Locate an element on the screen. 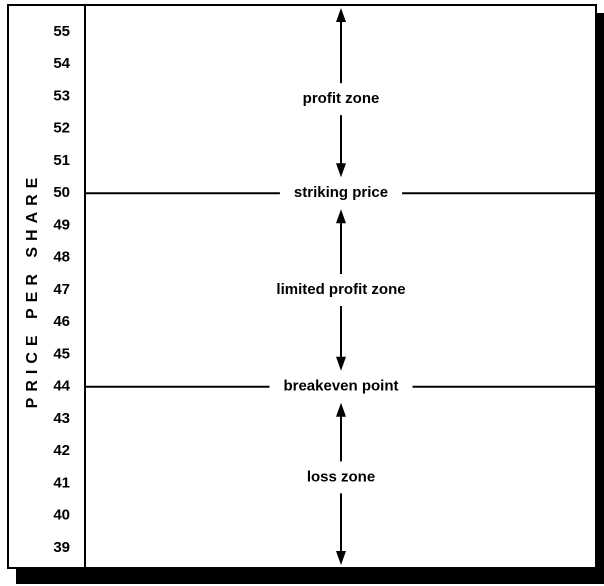 This screenshot has height=586, width=604. tick-label: 45 is located at coordinates (61, 353).